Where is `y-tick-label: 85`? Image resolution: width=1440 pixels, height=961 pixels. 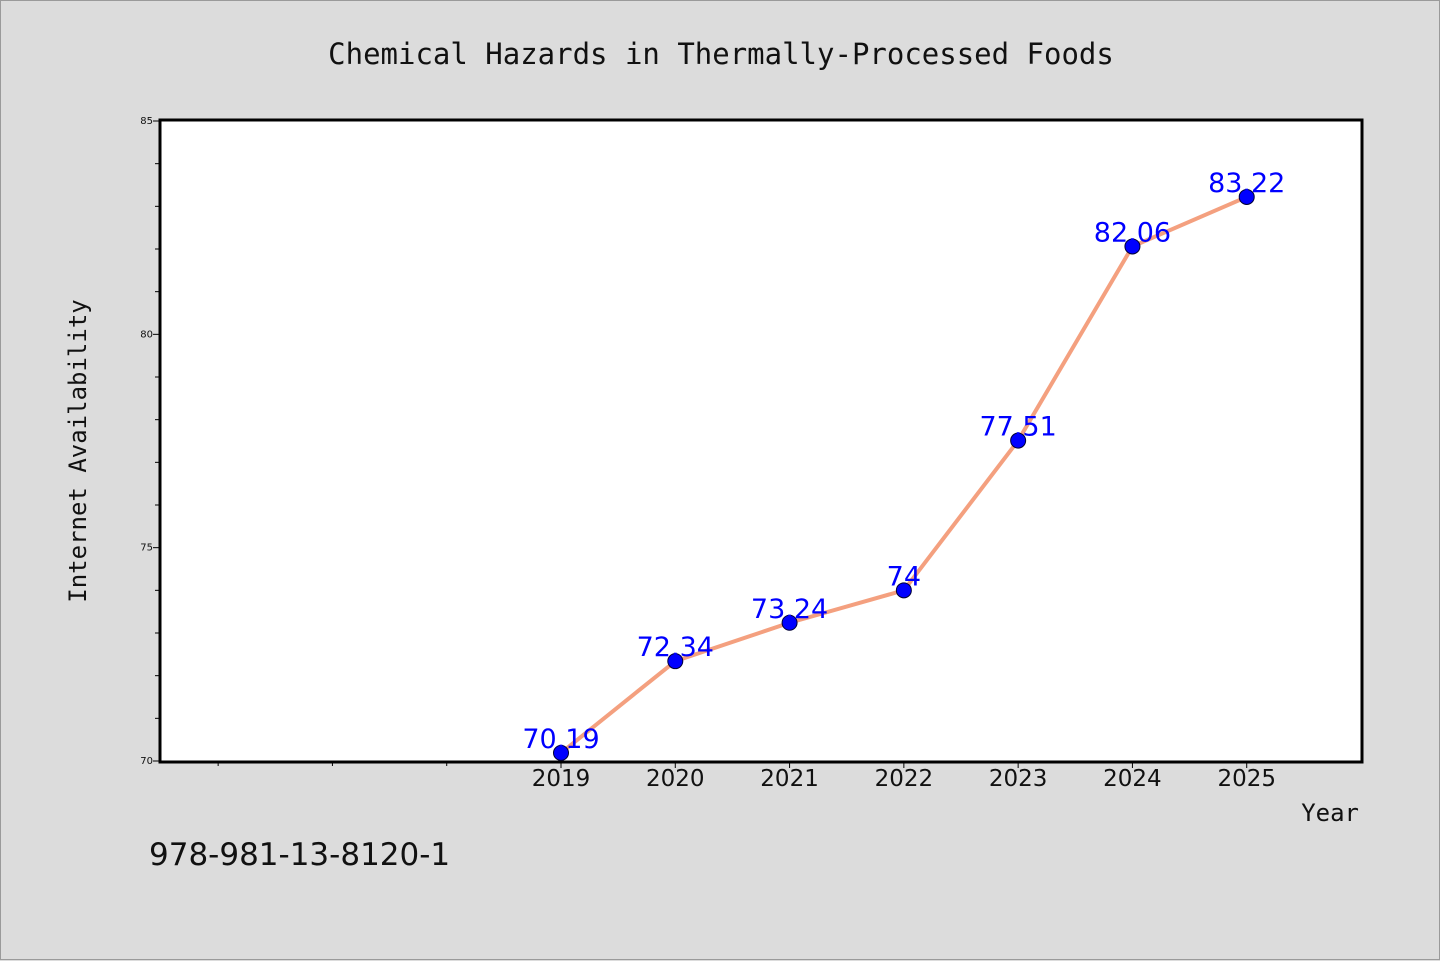 y-tick-label: 85 is located at coordinates (146, 121).